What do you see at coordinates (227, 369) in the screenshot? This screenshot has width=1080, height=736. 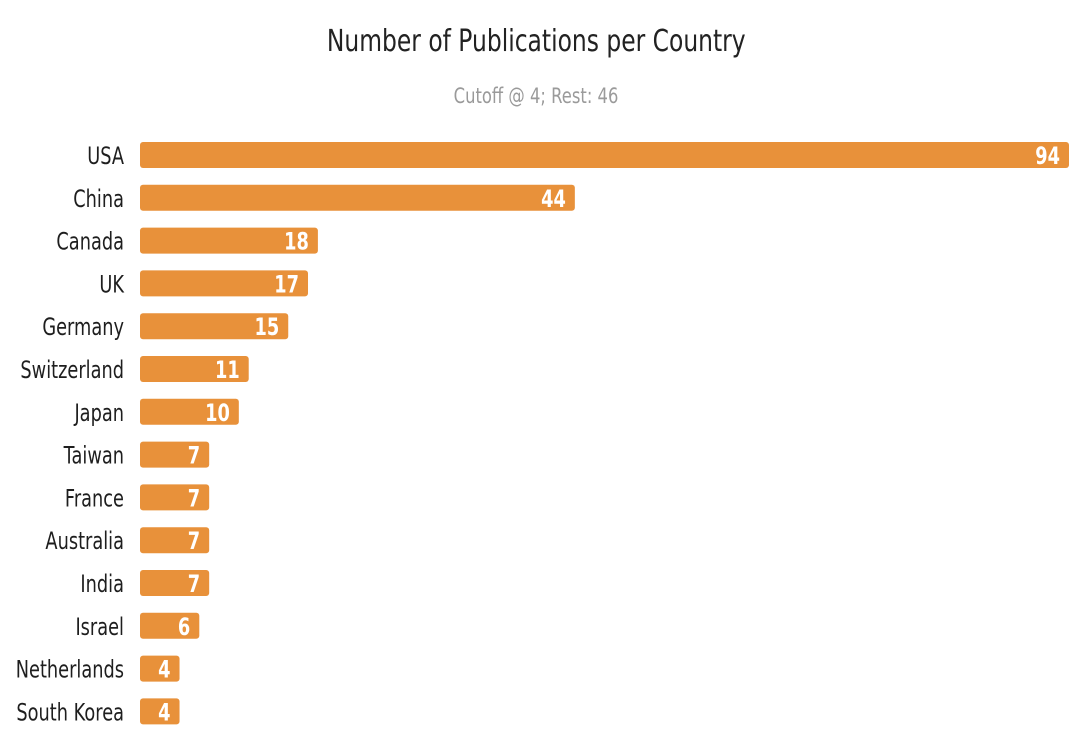 I see `value-label: 11` at bounding box center [227, 369].